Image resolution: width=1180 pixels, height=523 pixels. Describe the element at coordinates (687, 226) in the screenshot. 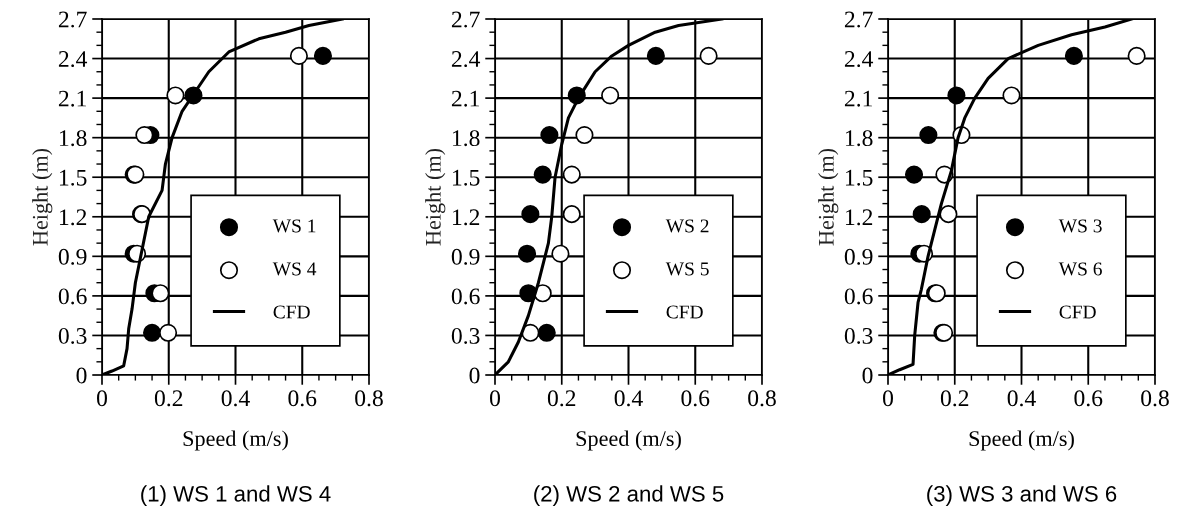

I see `legend-label: WS 2` at that location.